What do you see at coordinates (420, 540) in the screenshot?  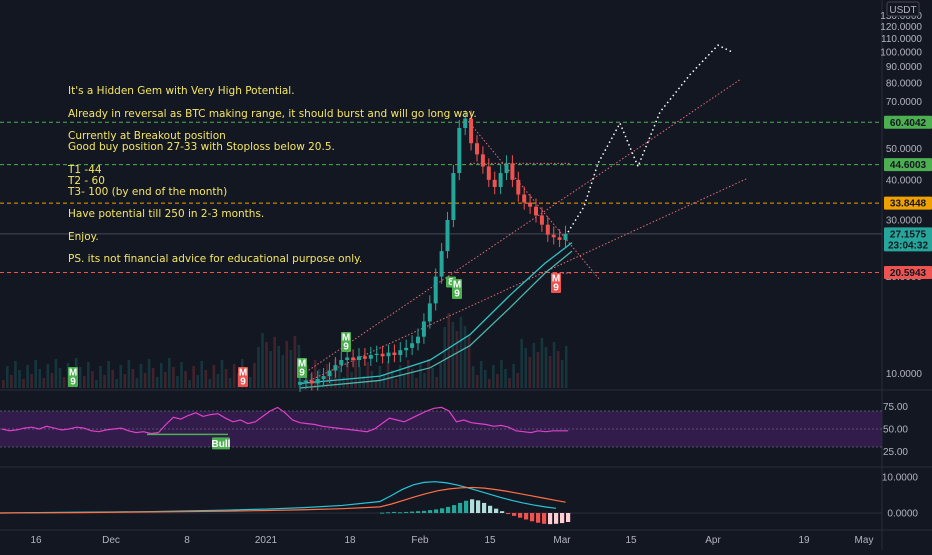 I see `time-tick-label: Feb` at bounding box center [420, 540].